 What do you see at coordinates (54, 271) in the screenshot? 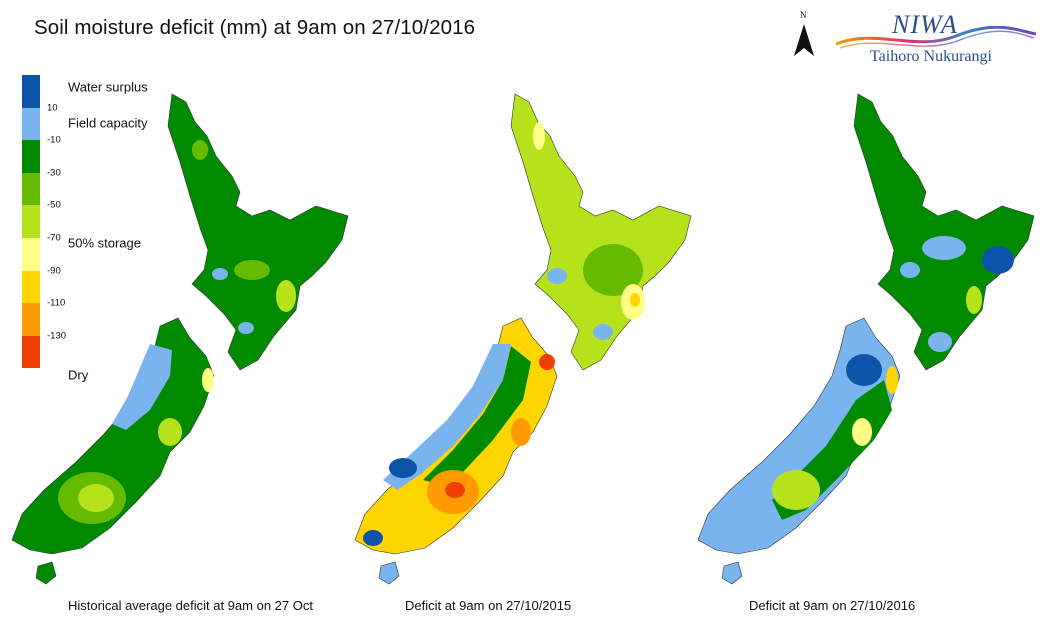
I see `legend-tick: -90` at bounding box center [54, 271].